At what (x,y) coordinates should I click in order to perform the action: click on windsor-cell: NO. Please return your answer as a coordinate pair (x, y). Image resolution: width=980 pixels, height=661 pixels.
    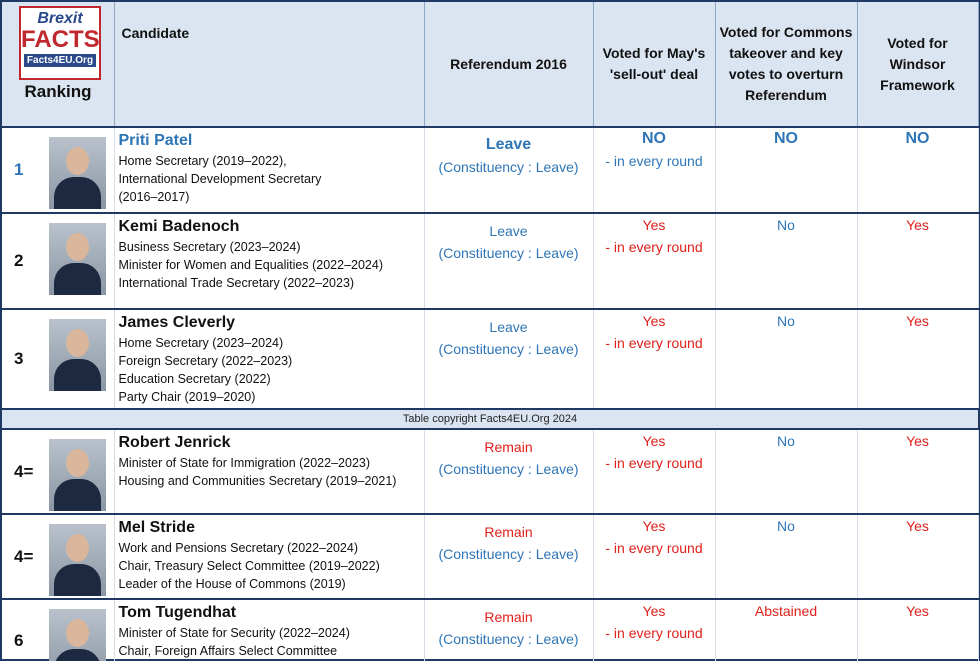
    Looking at the image, I should click on (918, 170).